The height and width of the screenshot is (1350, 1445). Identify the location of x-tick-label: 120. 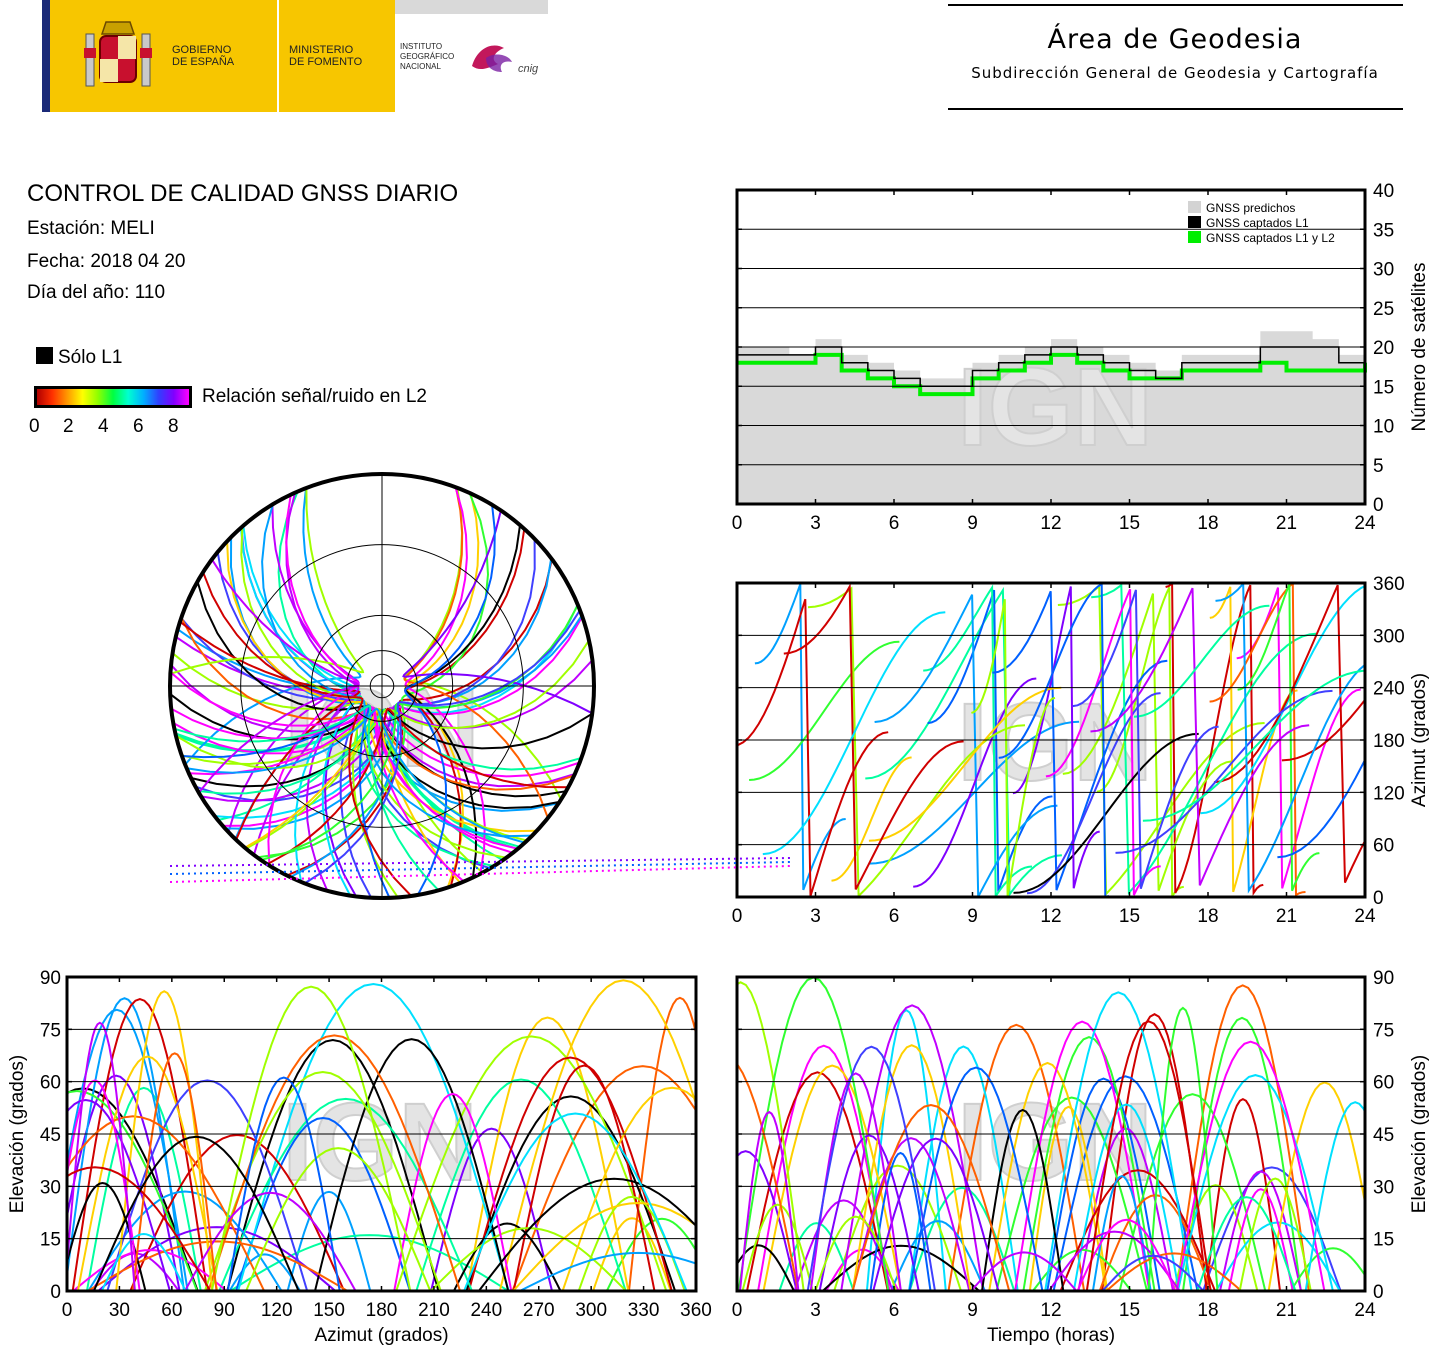
(277, 1310).